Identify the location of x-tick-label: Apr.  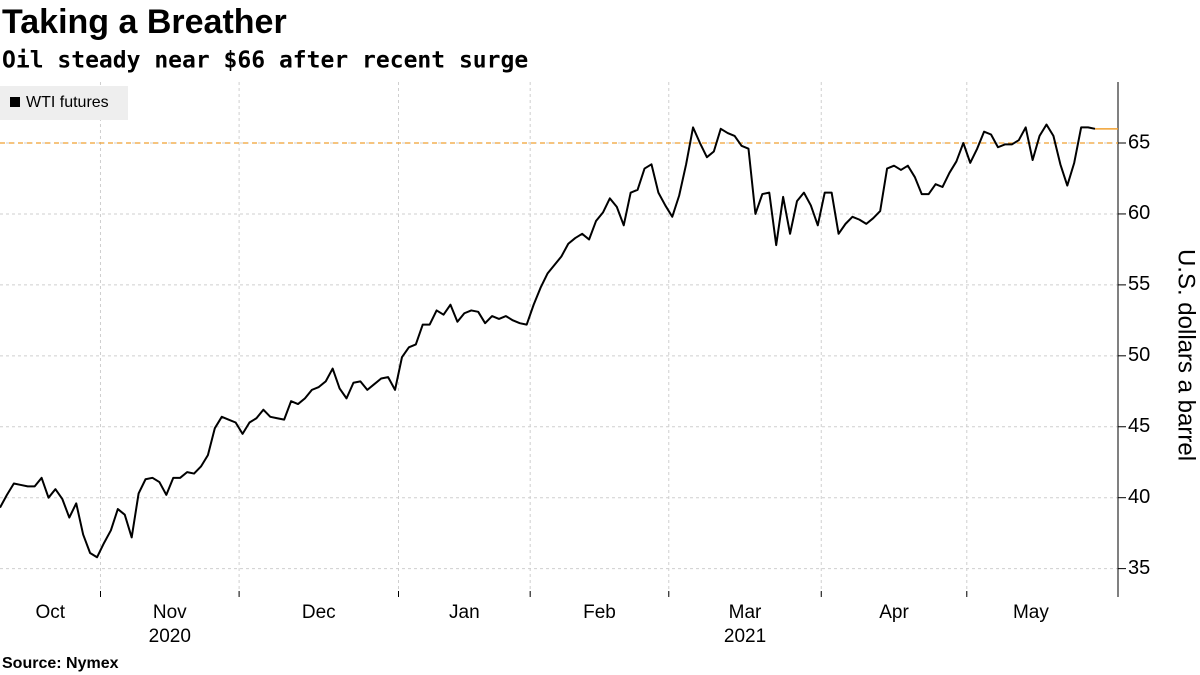
(894, 612).